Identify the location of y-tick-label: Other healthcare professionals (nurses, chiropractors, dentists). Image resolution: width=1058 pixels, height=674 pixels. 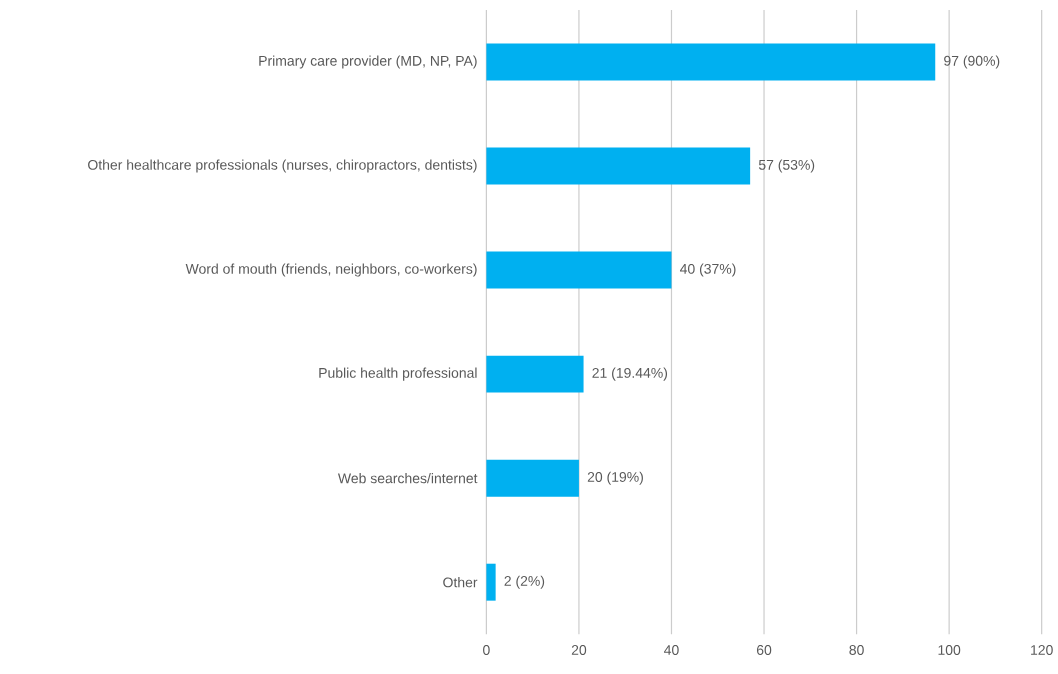
(282, 166).